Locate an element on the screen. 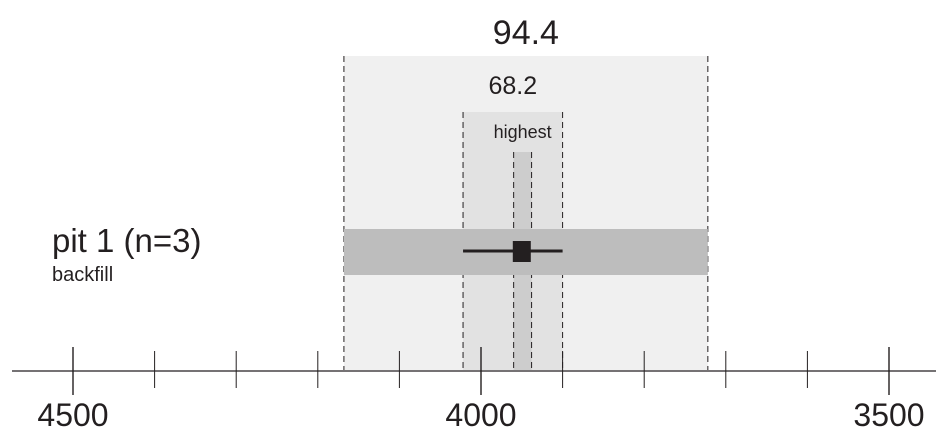  tick-label-3500: 3500 is located at coordinates (888, 414).